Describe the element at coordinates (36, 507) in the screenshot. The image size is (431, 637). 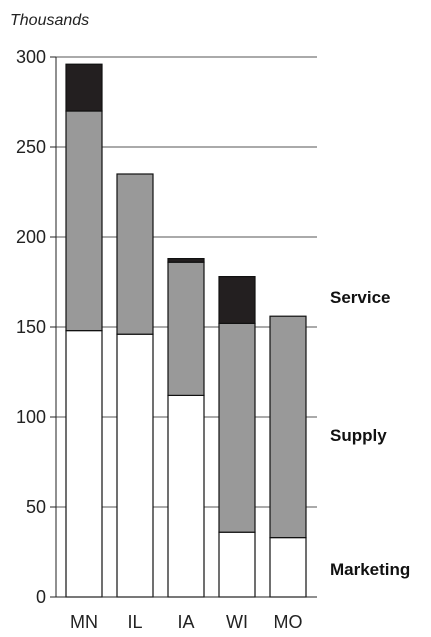
I see `y-tick-label: 50` at that location.